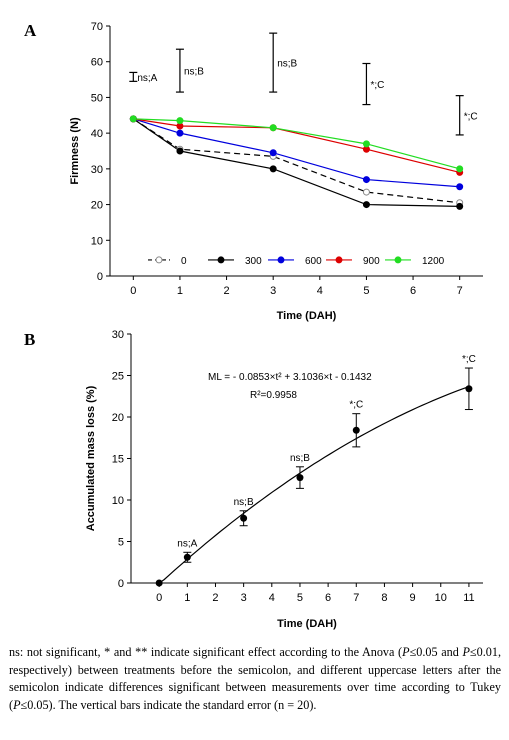  Describe the element at coordinates (259, 704) in the screenshot. I see `caption-line5: standard error (n = 20).` at that location.